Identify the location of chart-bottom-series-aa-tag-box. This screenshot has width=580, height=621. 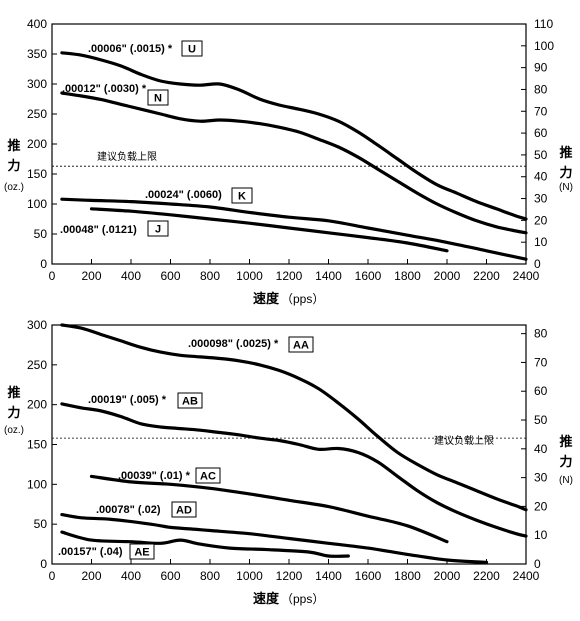
(301, 344).